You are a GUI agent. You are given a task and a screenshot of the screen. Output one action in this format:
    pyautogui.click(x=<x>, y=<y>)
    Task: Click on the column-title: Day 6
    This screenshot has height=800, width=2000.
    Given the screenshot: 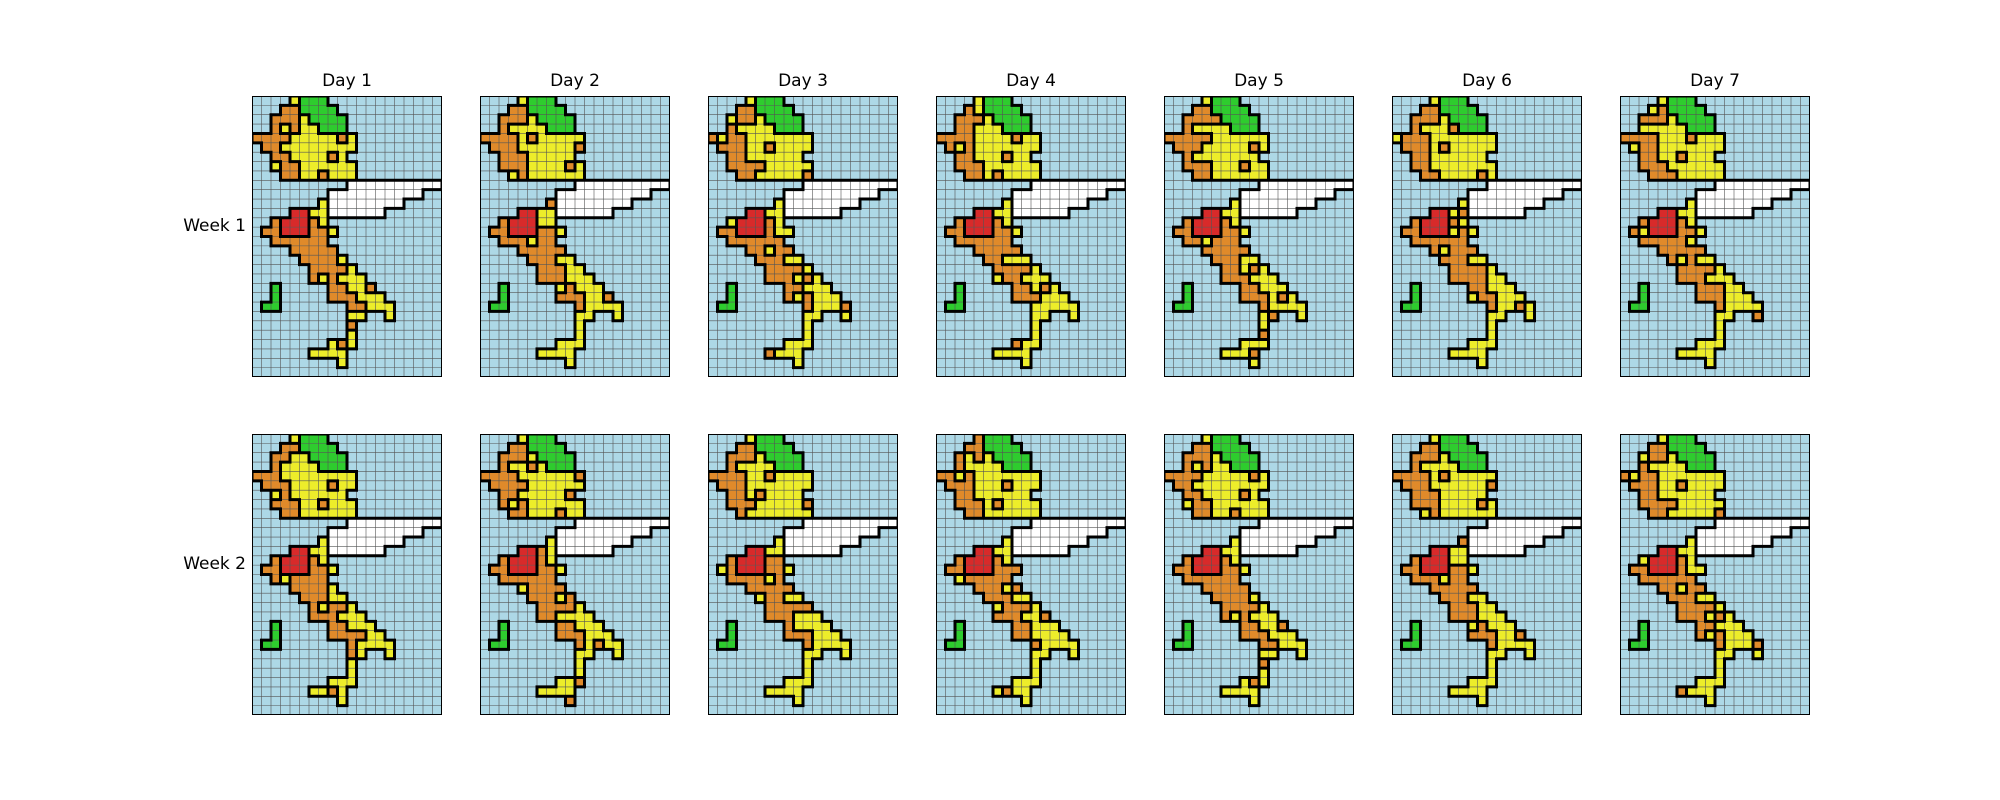 What is the action you would take?
    pyautogui.click(x=1487, y=81)
    